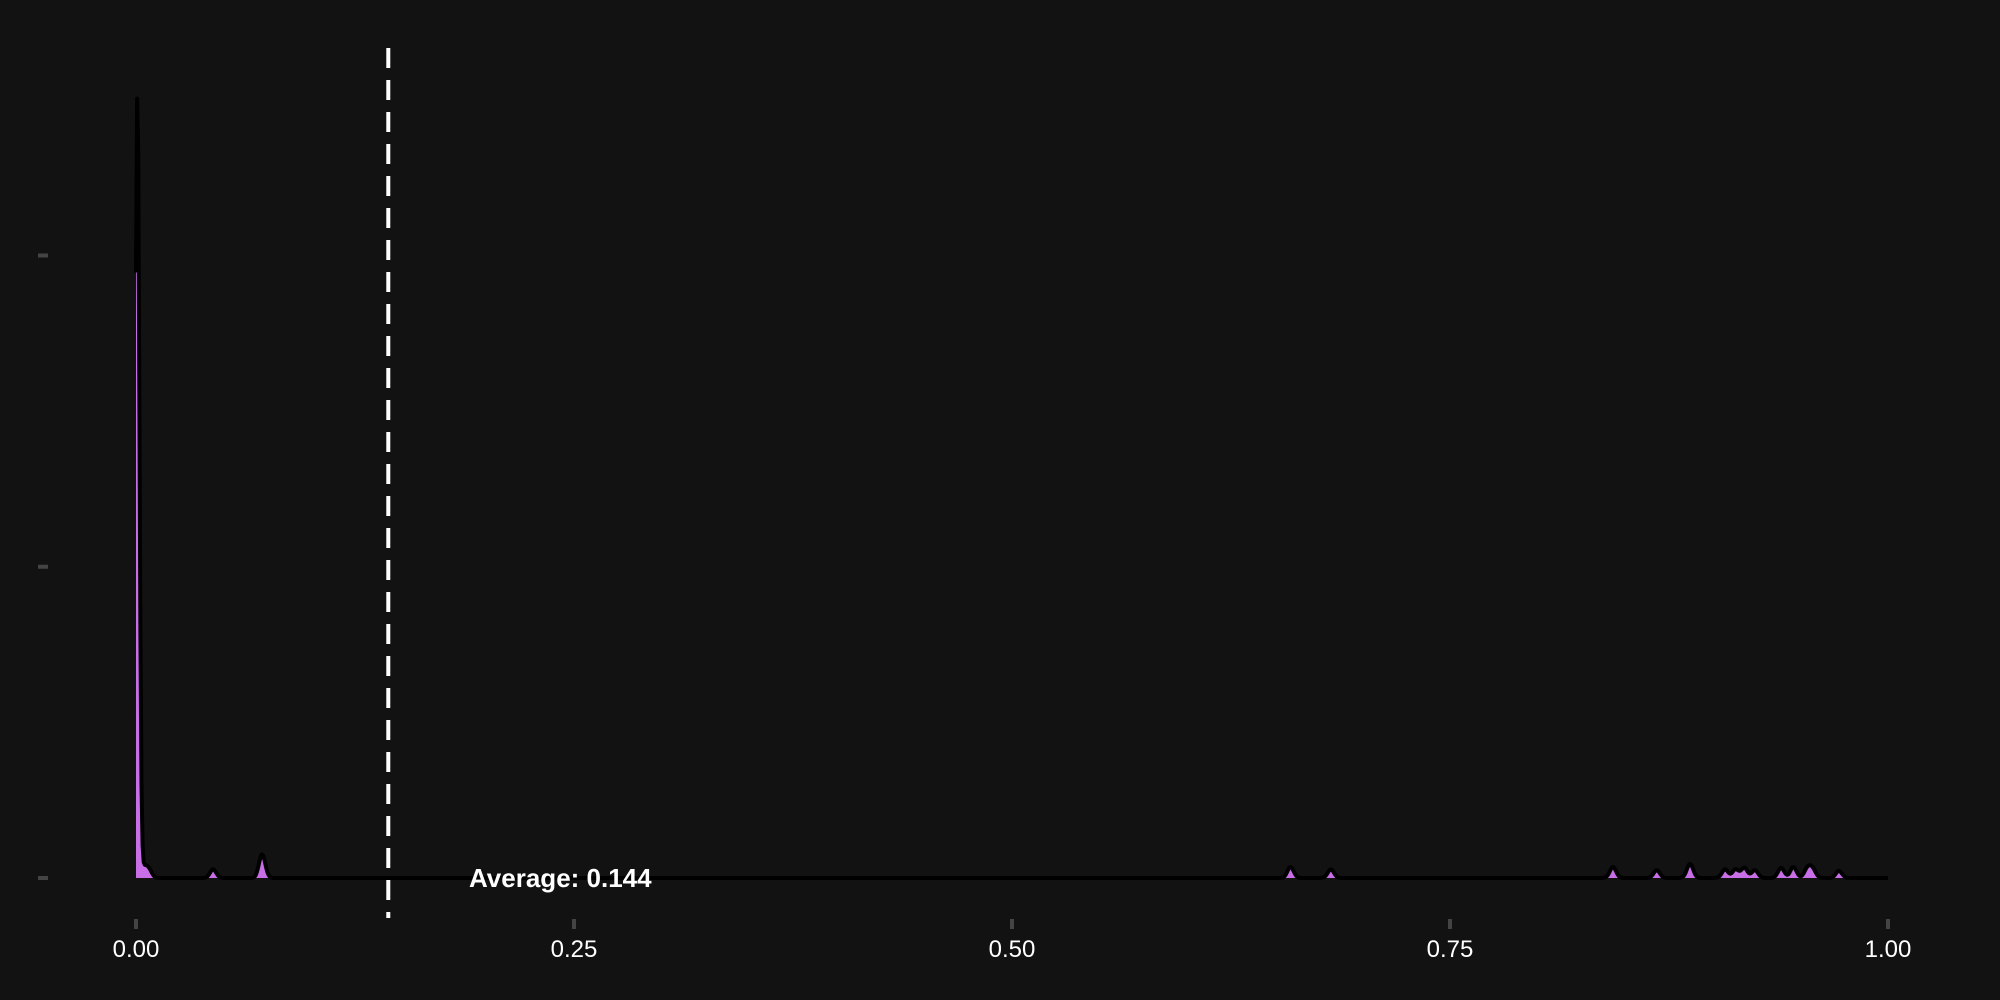 This screenshot has height=1000, width=2000. I want to click on average-label: Average: 0.144, so click(560, 878).